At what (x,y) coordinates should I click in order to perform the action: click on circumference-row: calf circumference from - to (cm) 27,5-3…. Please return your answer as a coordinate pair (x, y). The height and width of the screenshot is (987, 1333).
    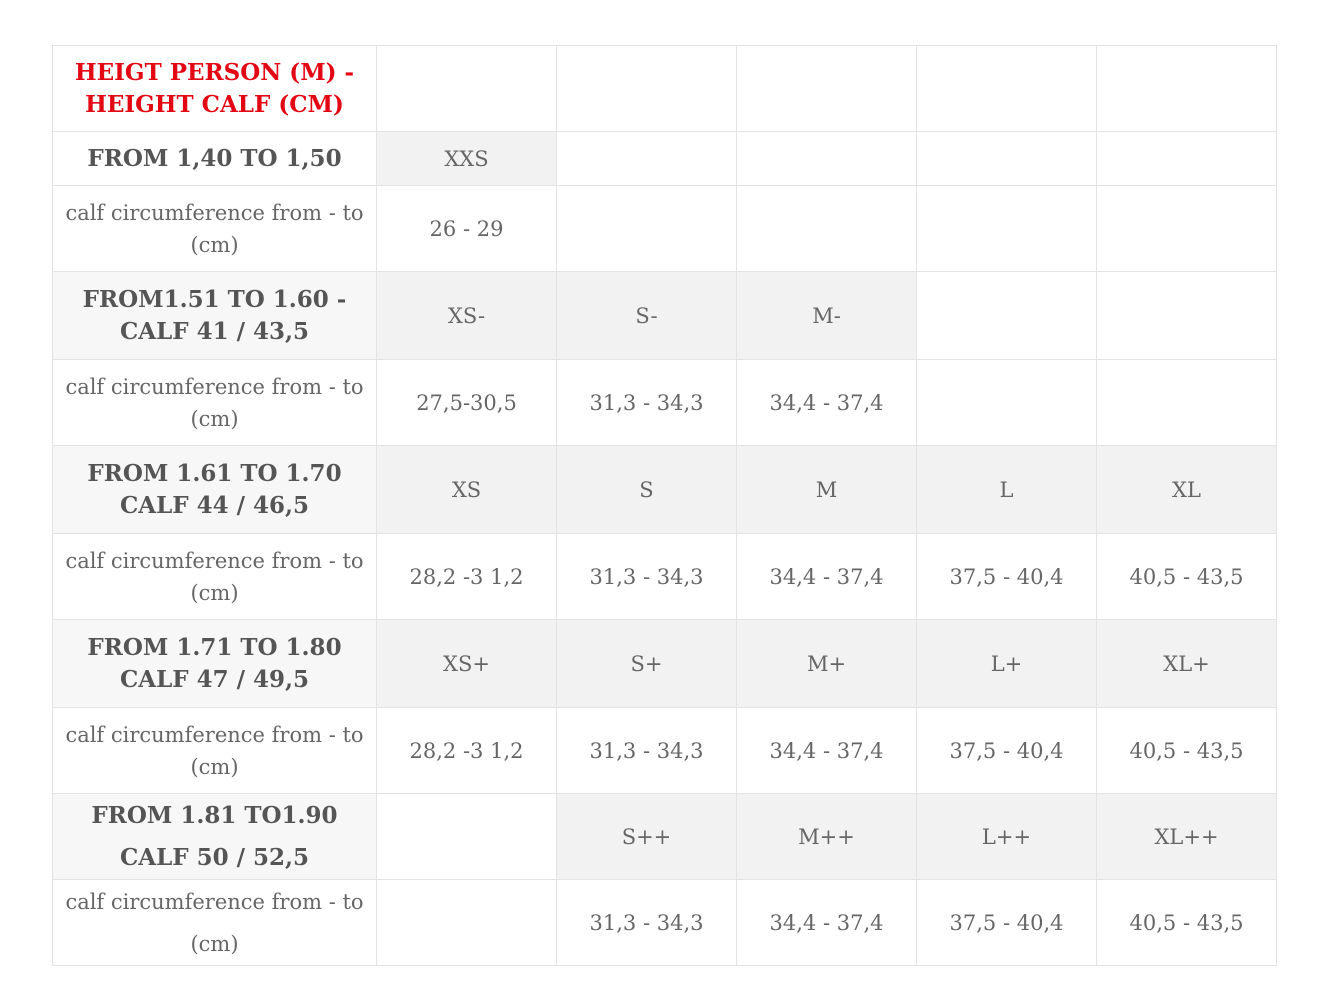
    Looking at the image, I should click on (664, 402).